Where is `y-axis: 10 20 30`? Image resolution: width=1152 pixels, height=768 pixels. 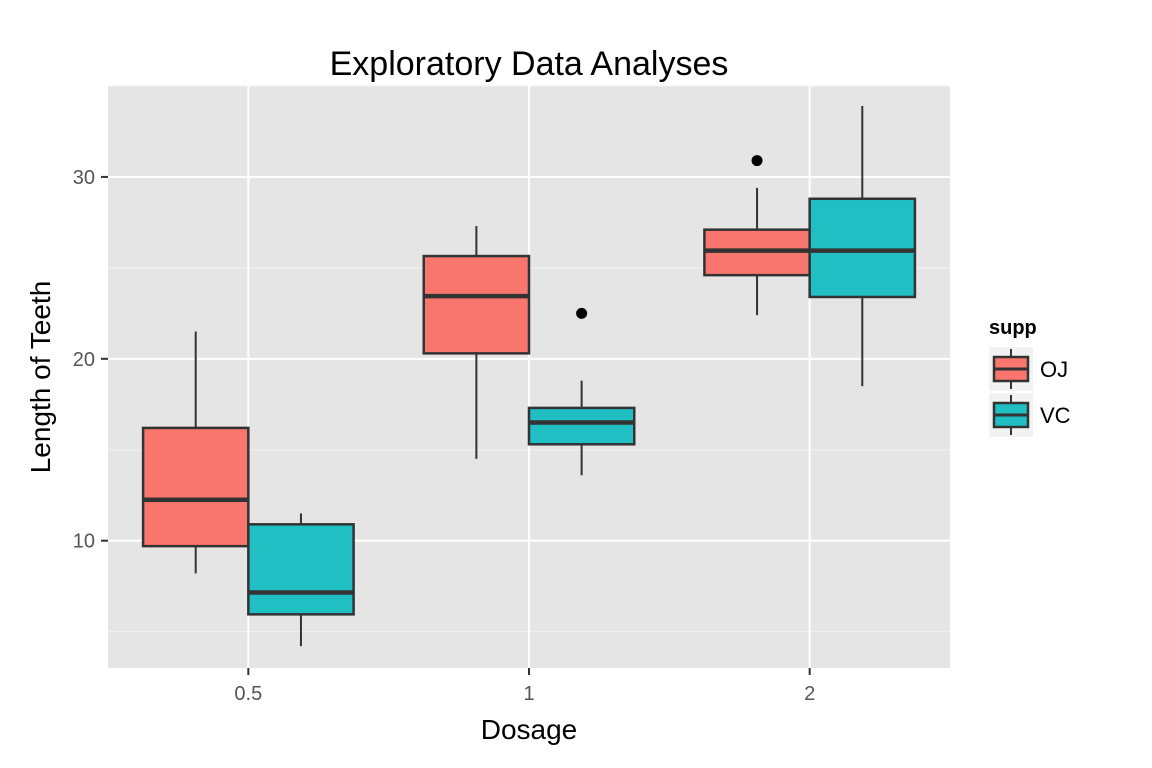
y-axis: 10 20 30 is located at coordinates (90, 360).